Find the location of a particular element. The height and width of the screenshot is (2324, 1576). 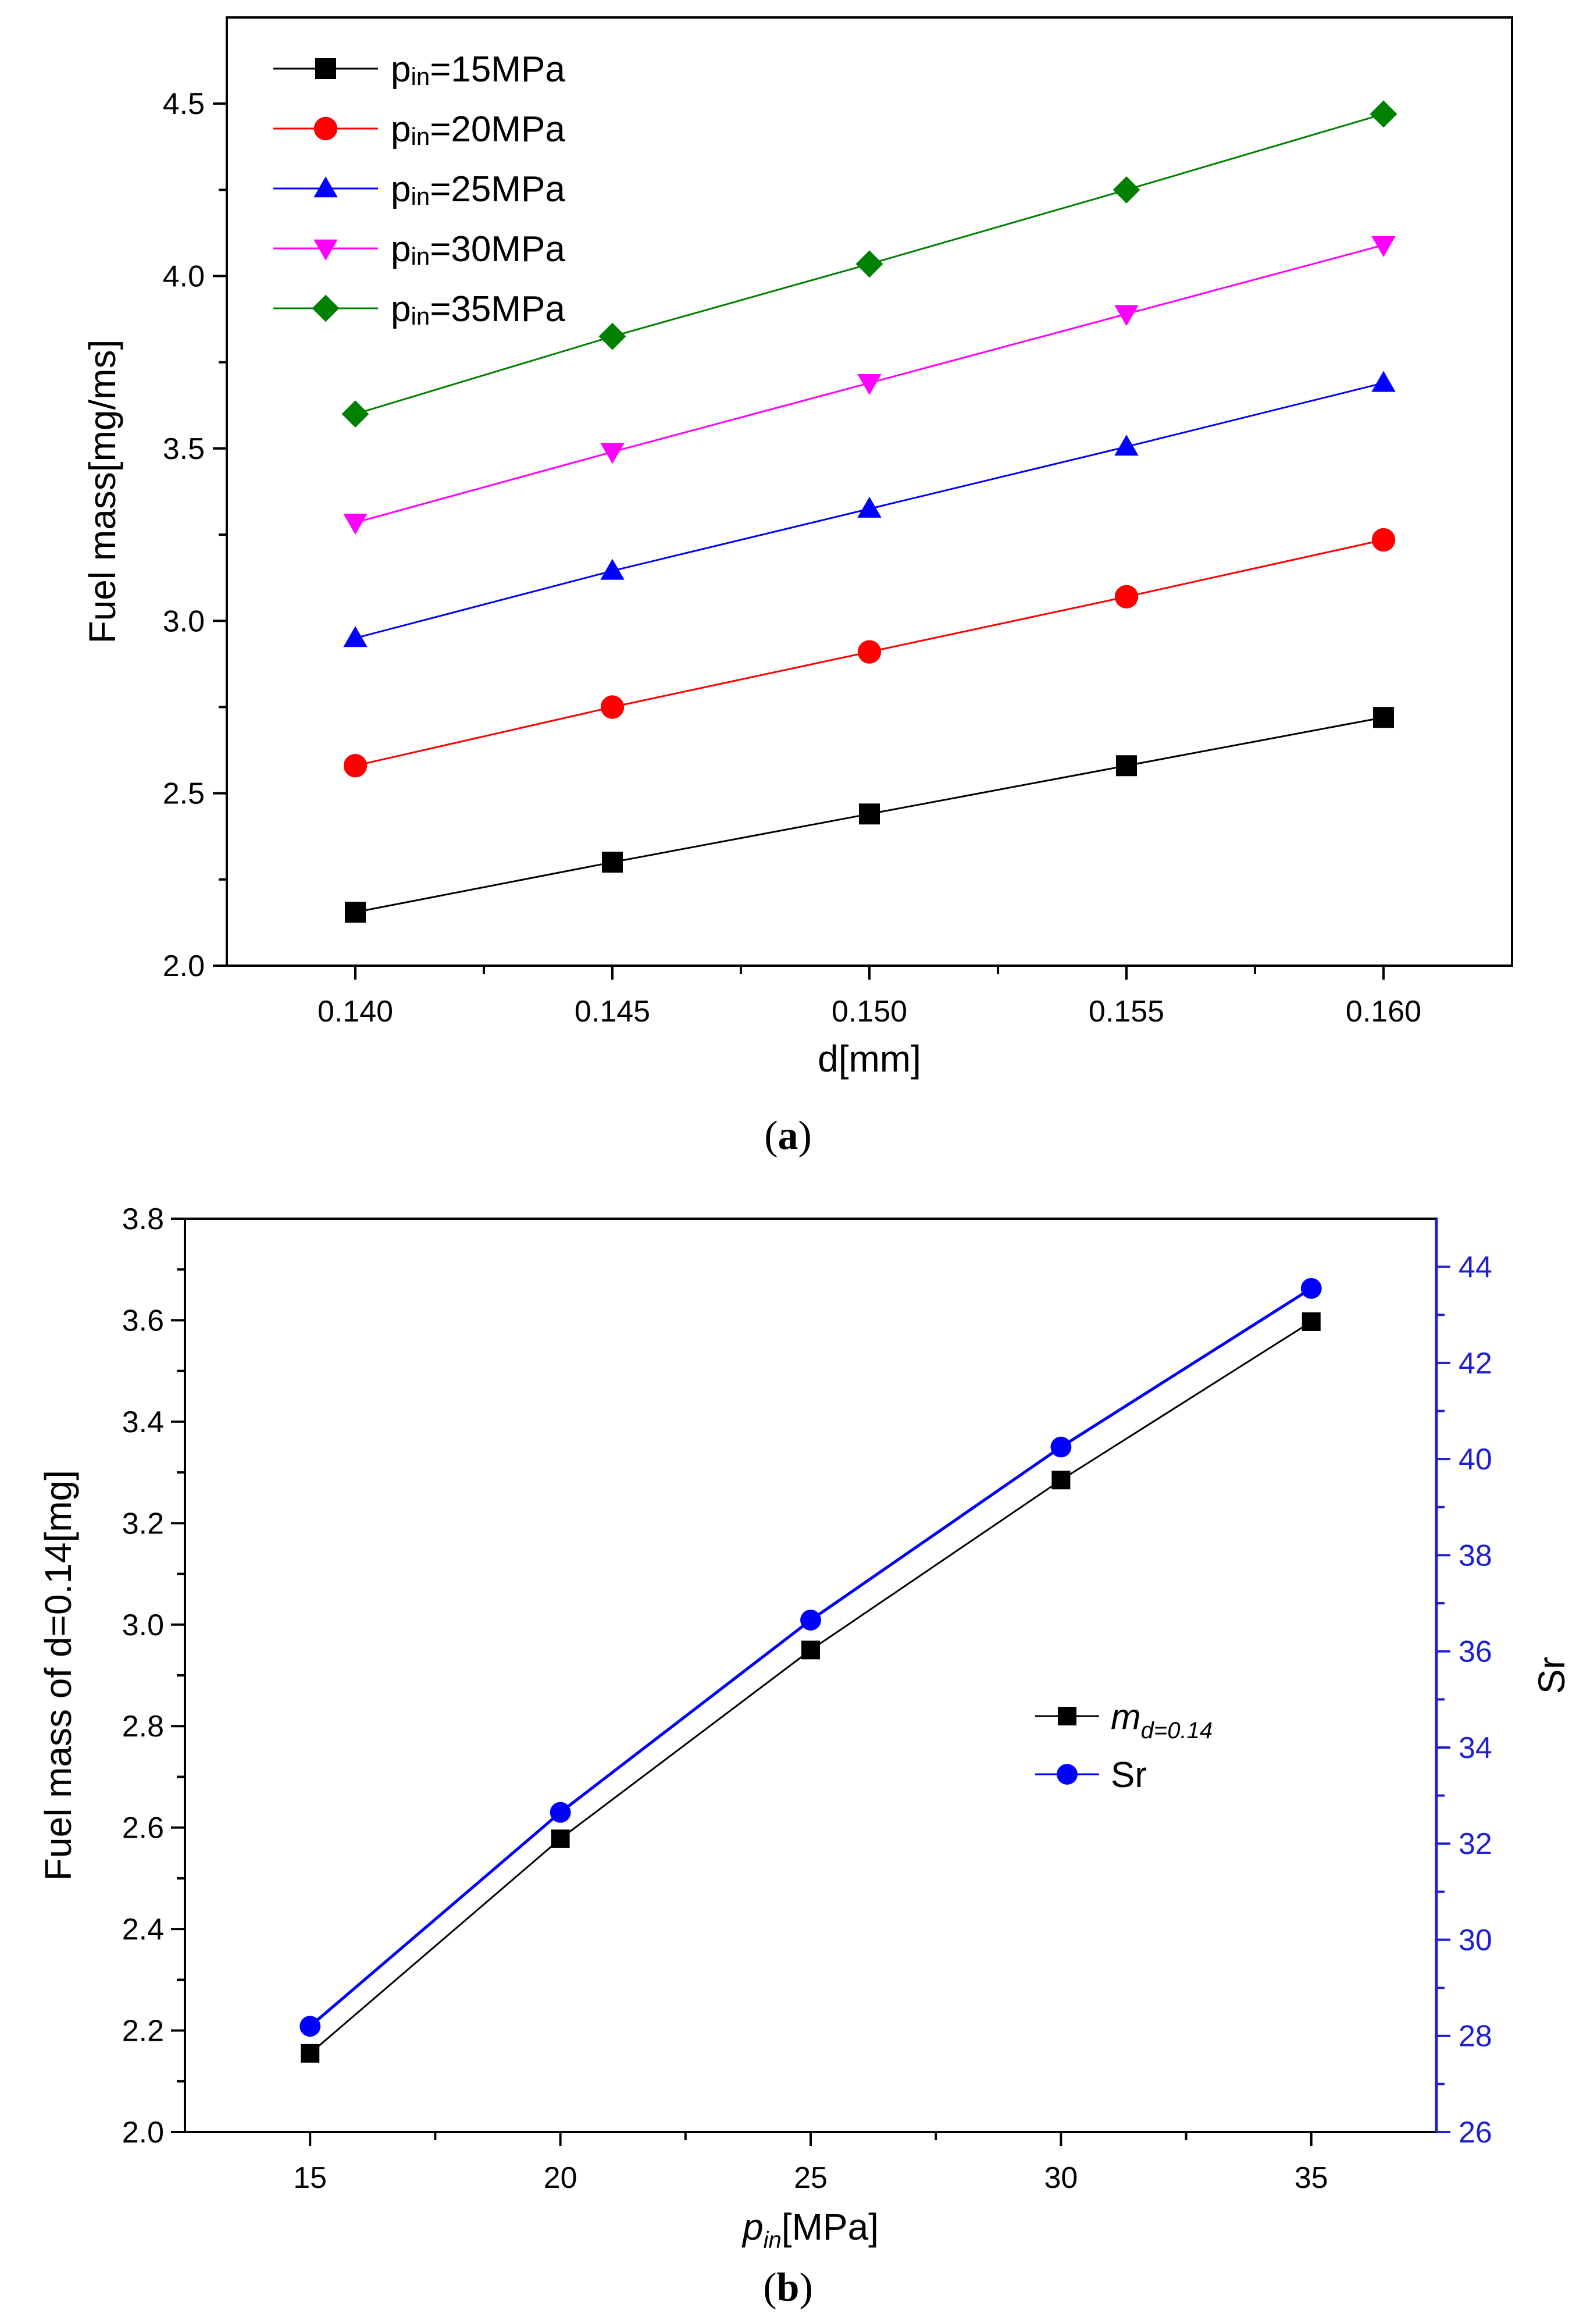

chart-b-ytick-right-label: 26 is located at coordinates (1475, 2132).